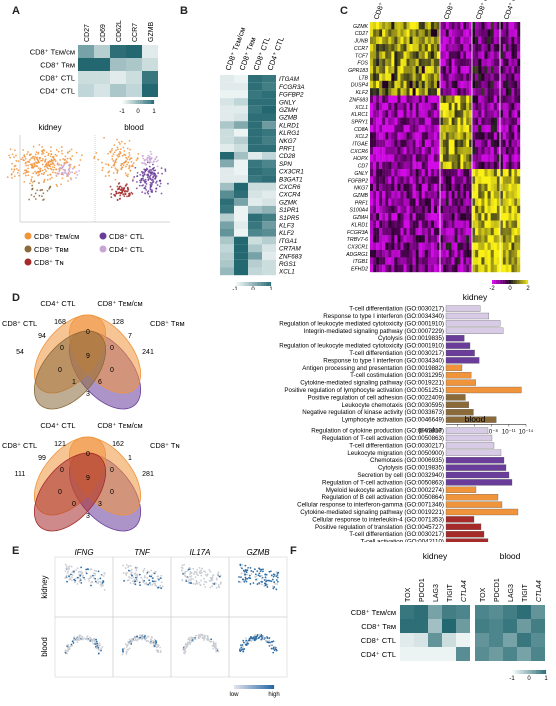 This screenshot has width=556, height=706. Describe the element at coordinates (467, 316) in the screenshot. I see `kidney-bar` at that location.